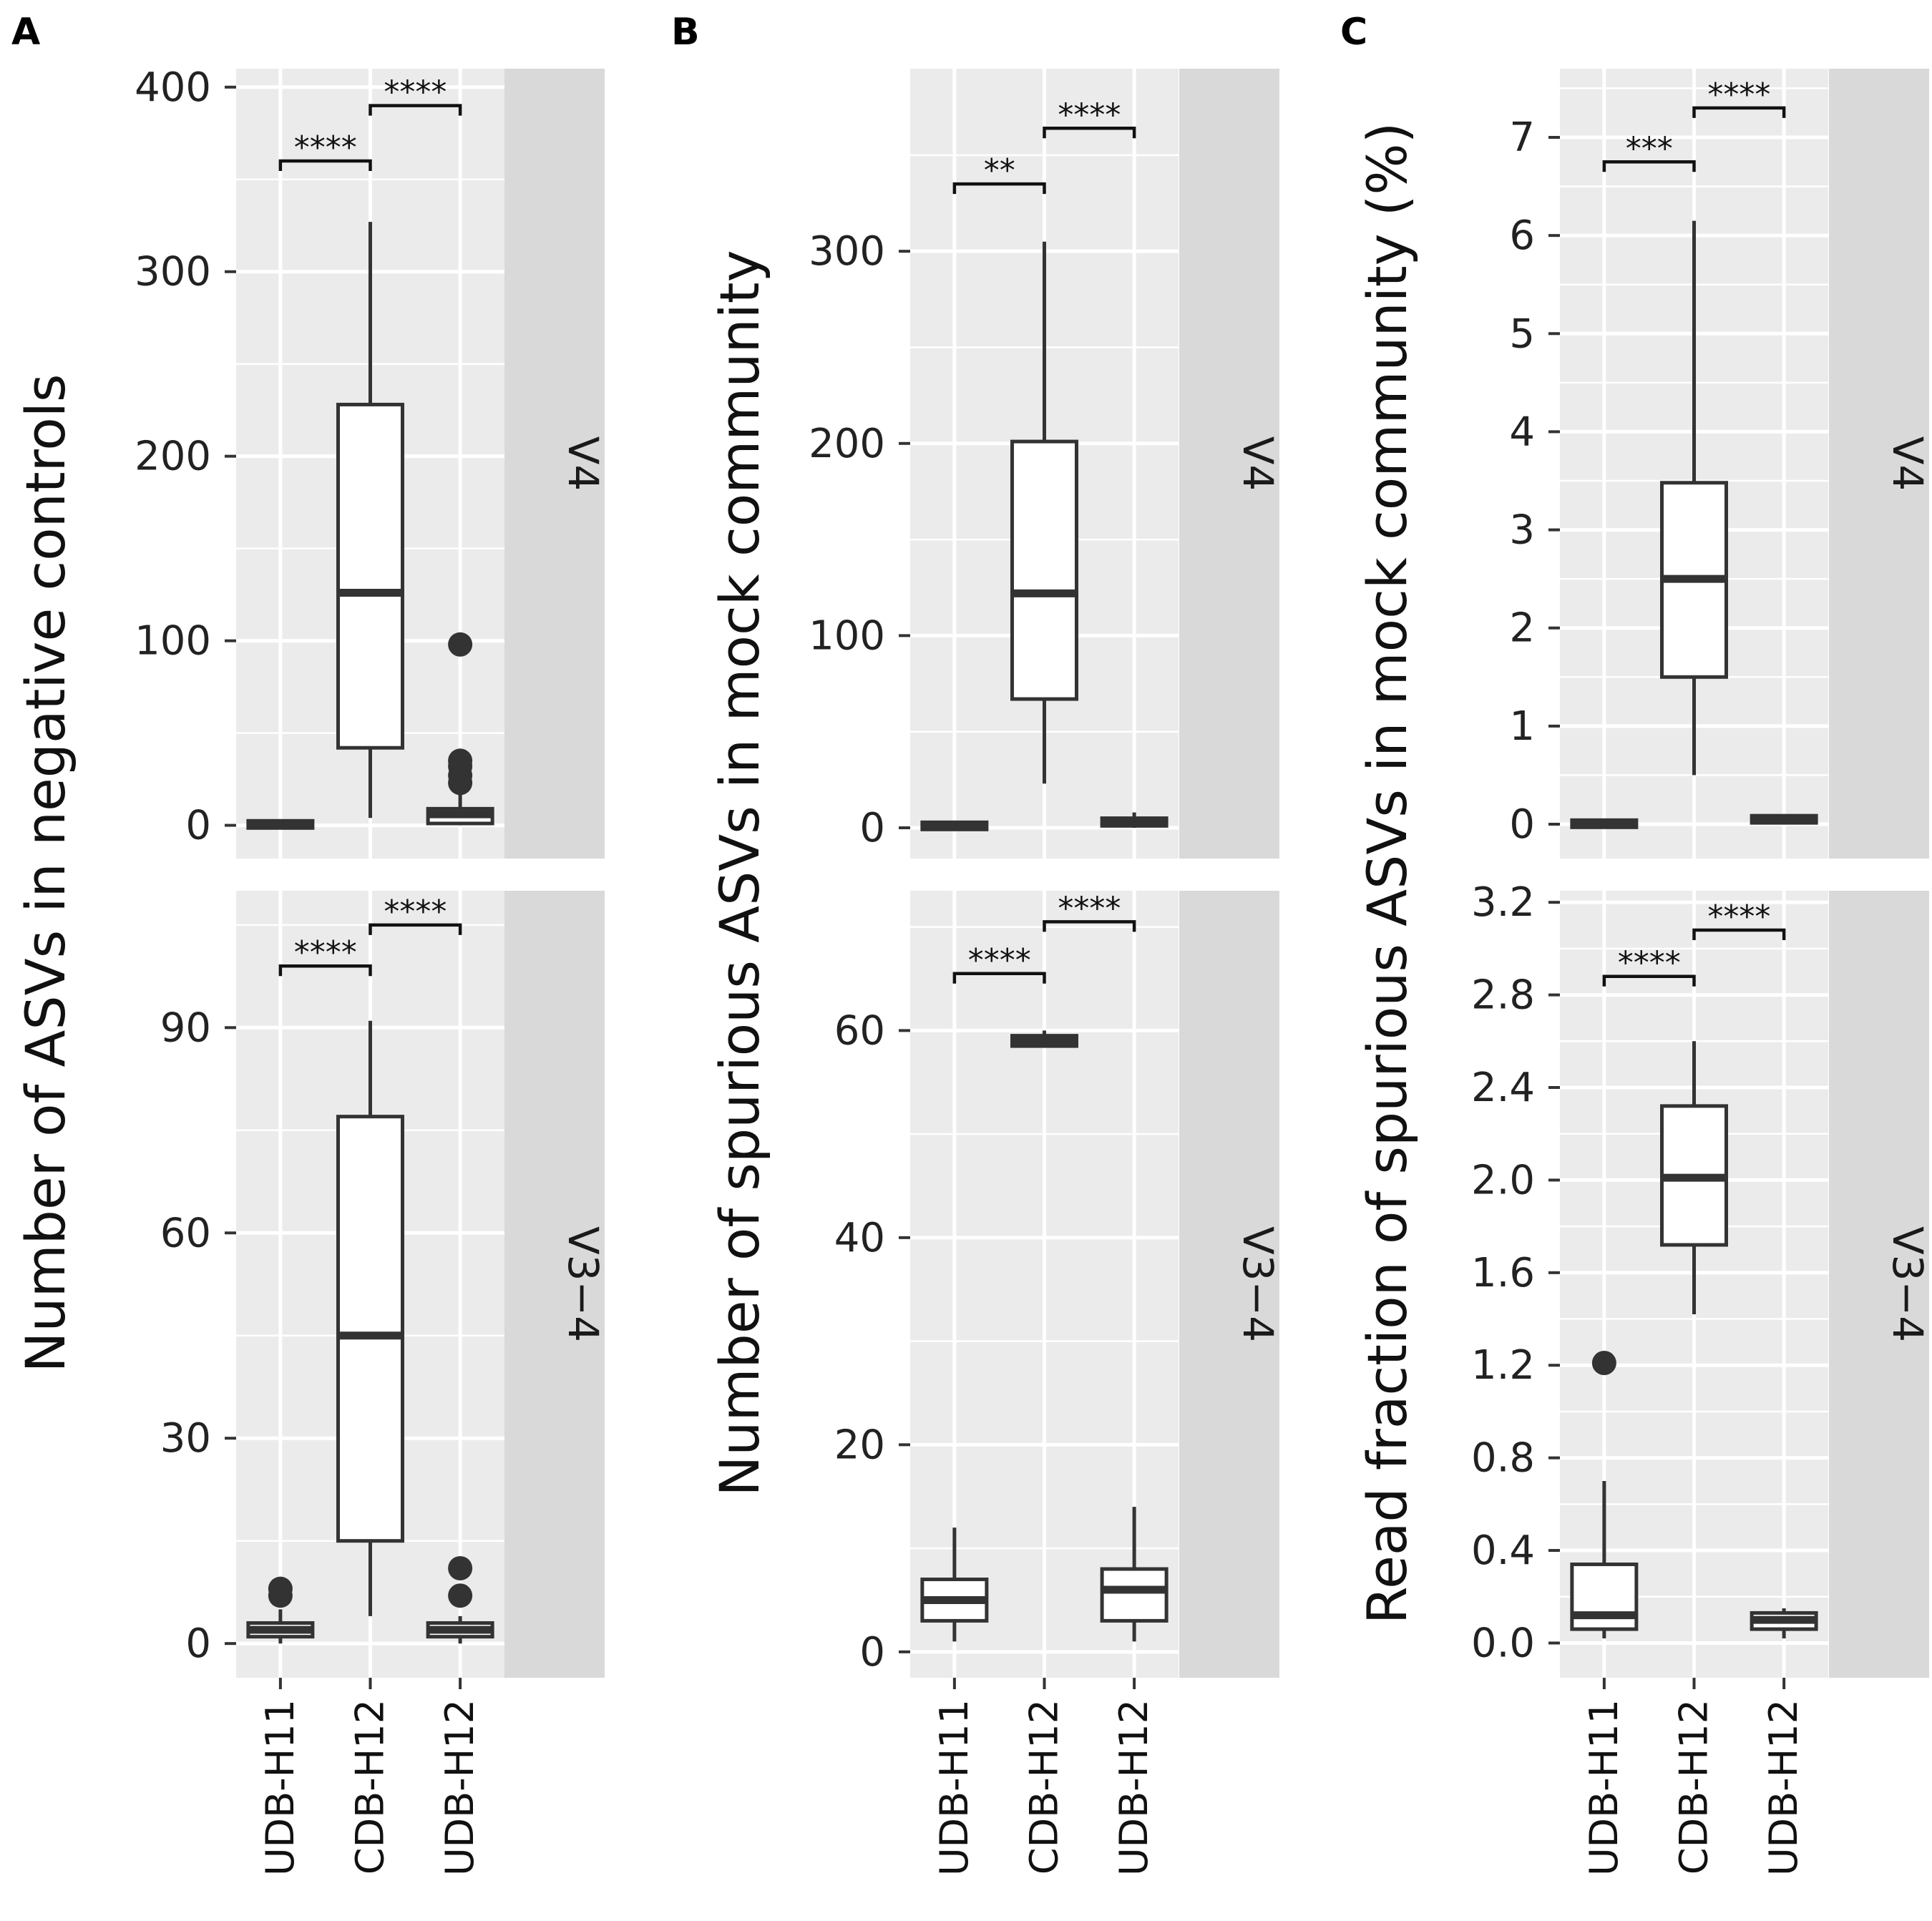 Image resolution: width=1932 pixels, height=1921 pixels. I want to click on y-tick-label: 30, so click(185, 1438).